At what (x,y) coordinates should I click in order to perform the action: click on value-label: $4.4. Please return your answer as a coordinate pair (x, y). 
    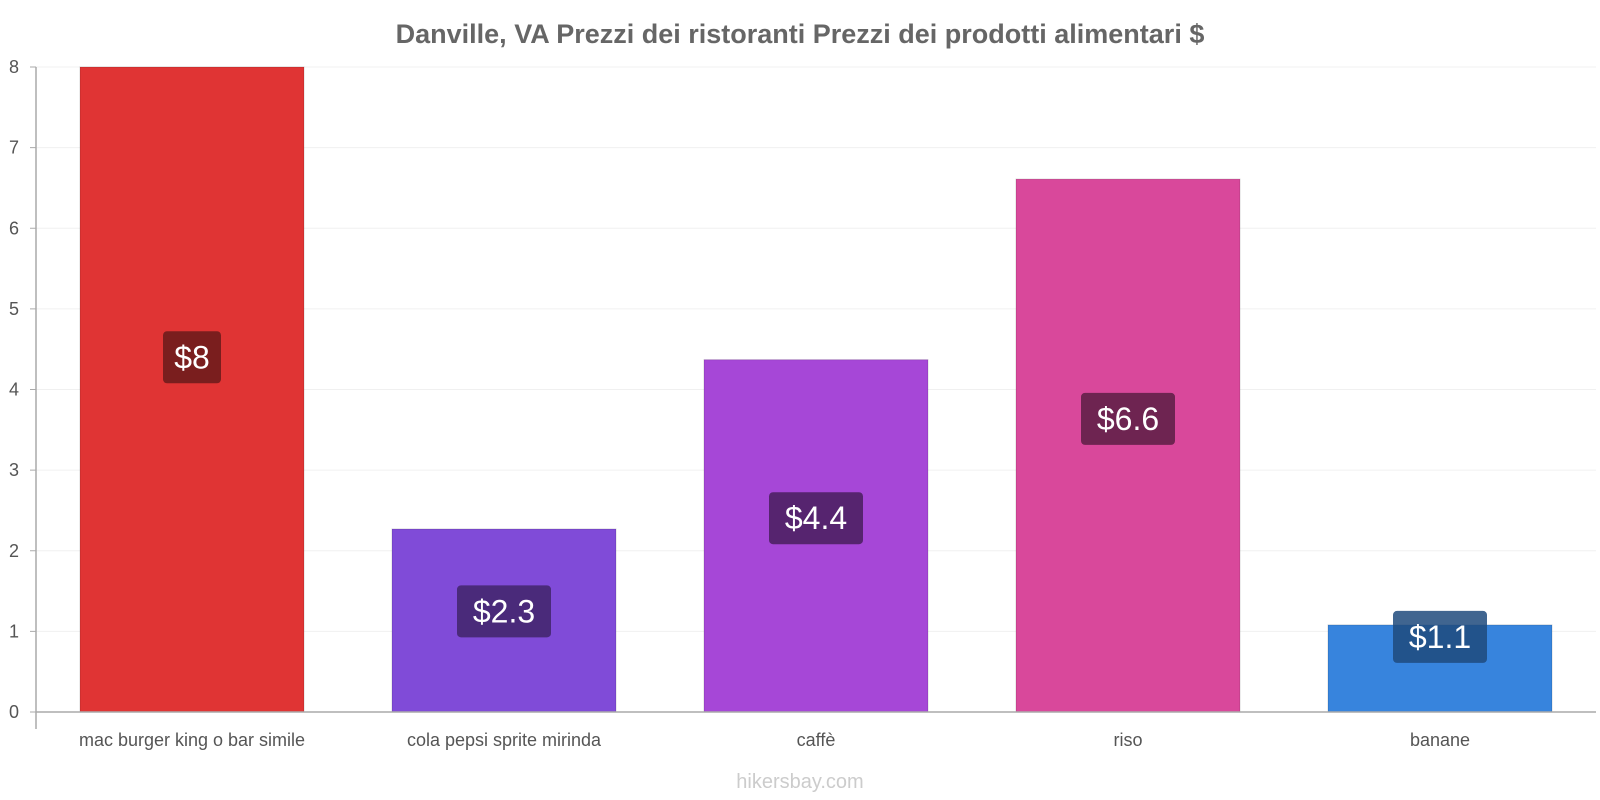
    Looking at the image, I should click on (816, 518).